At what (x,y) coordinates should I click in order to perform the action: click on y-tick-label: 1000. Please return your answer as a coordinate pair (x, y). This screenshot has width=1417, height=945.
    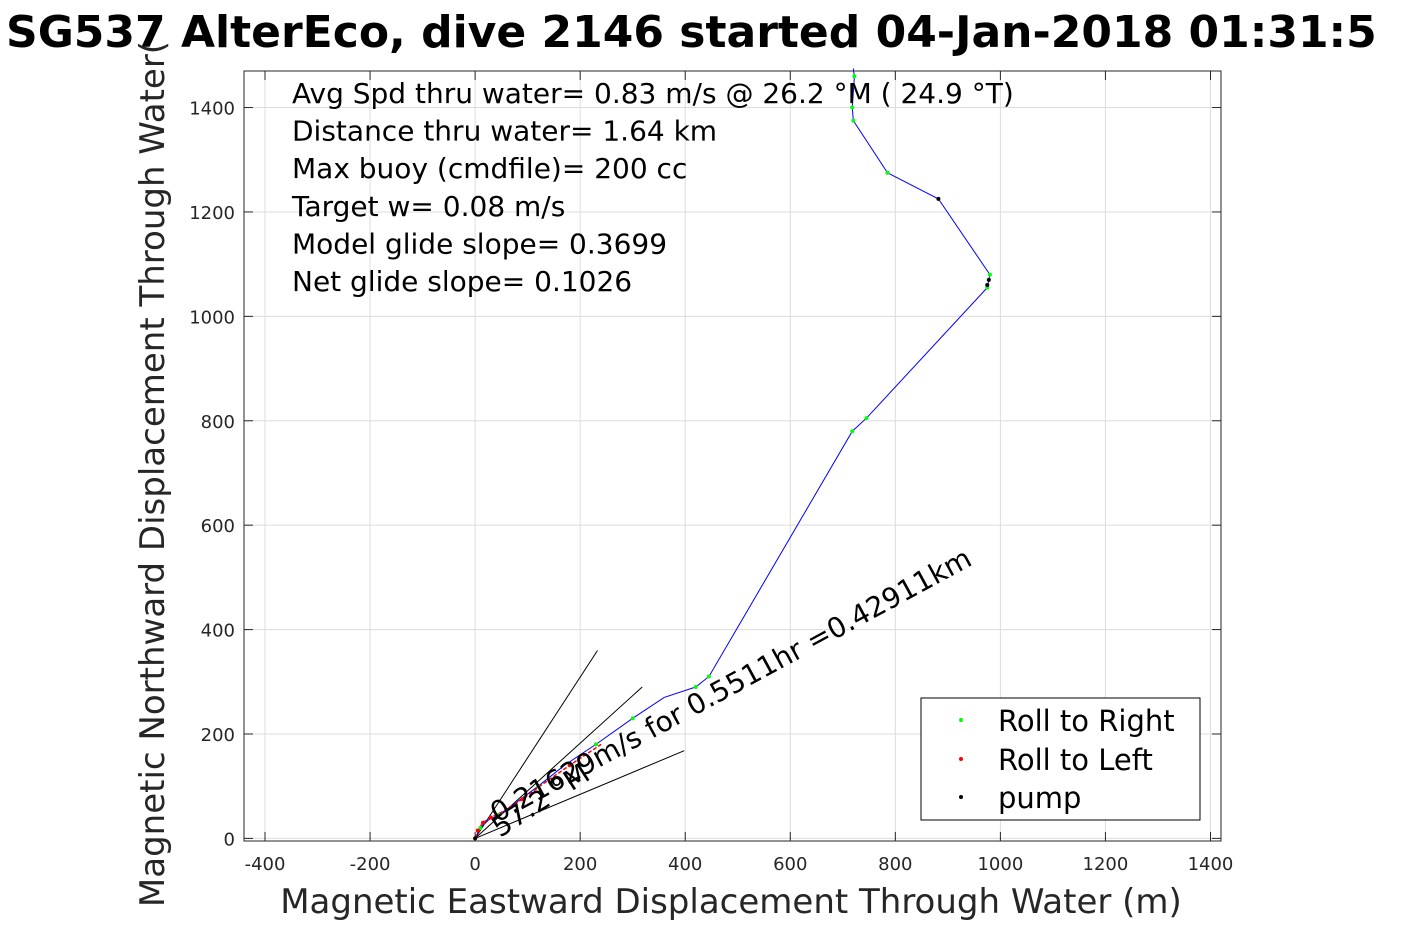
    Looking at the image, I should click on (212, 317).